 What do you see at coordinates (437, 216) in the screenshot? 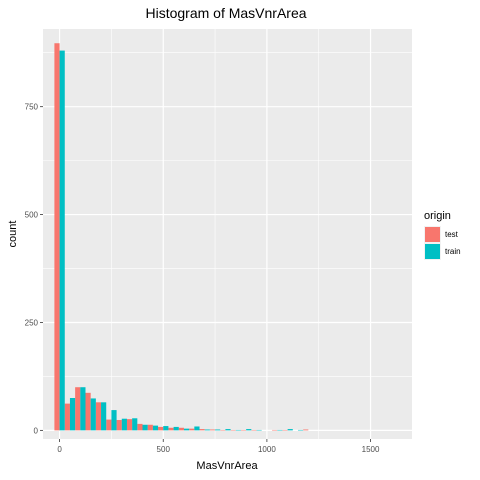
I see `legend-title: origin` at bounding box center [437, 216].